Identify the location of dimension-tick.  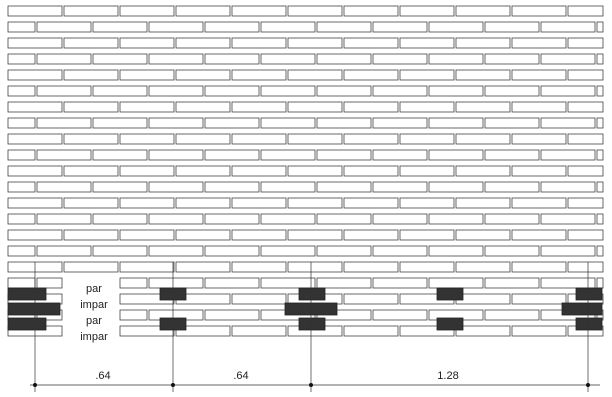
(588, 385).